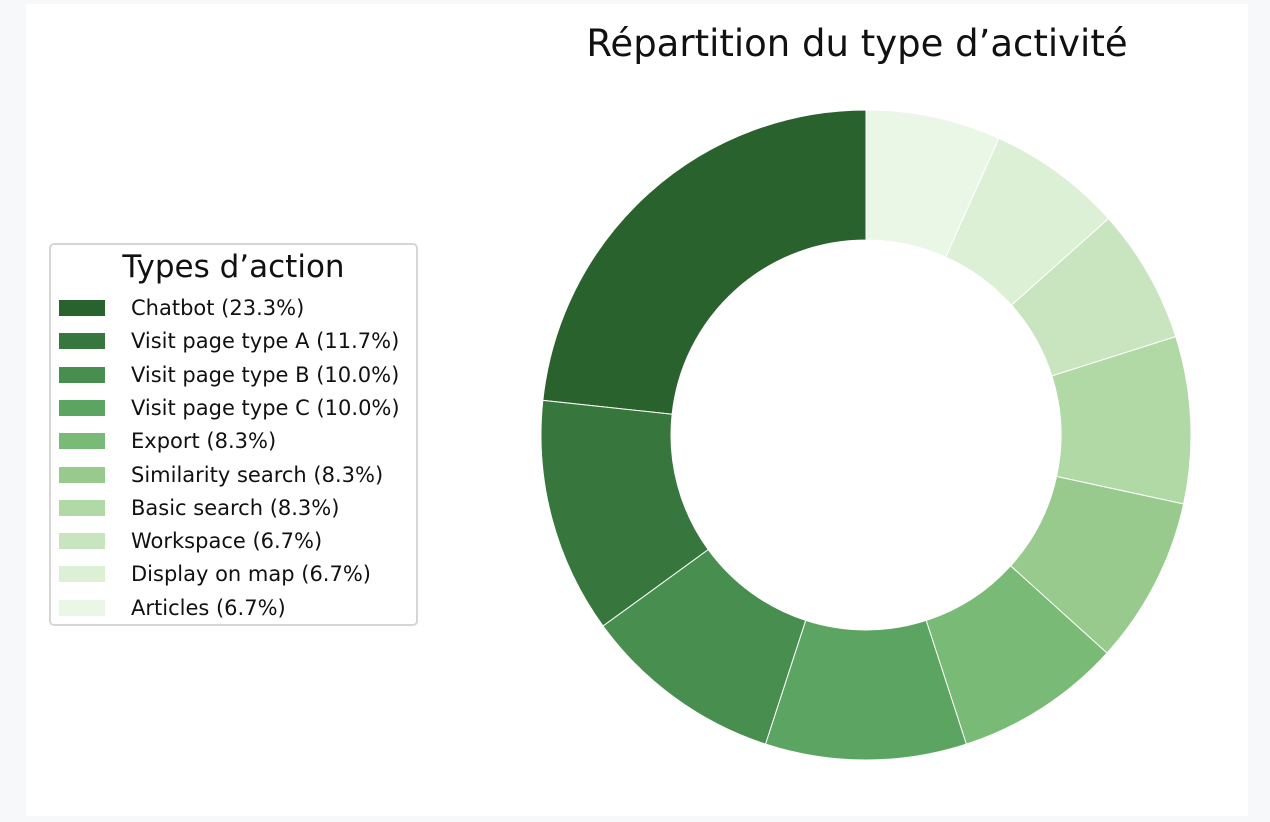 This screenshot has height=822, width=1270. What do you see at coordinates (265, 407) in the screenshot?
I see `legend-label: Visit page type C (10.0%)` at bounding box center [265, 407].